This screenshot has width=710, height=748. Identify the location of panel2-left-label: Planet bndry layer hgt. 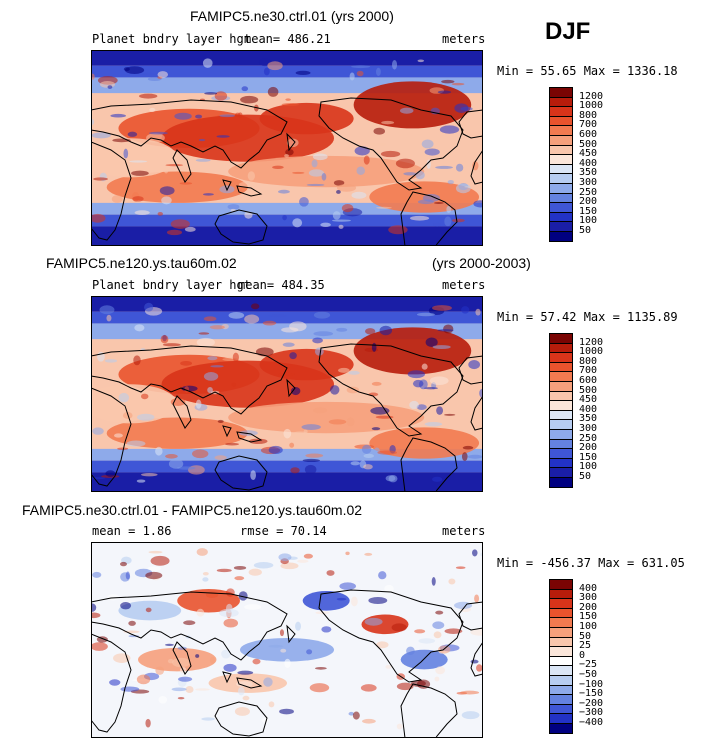
(171, 285).